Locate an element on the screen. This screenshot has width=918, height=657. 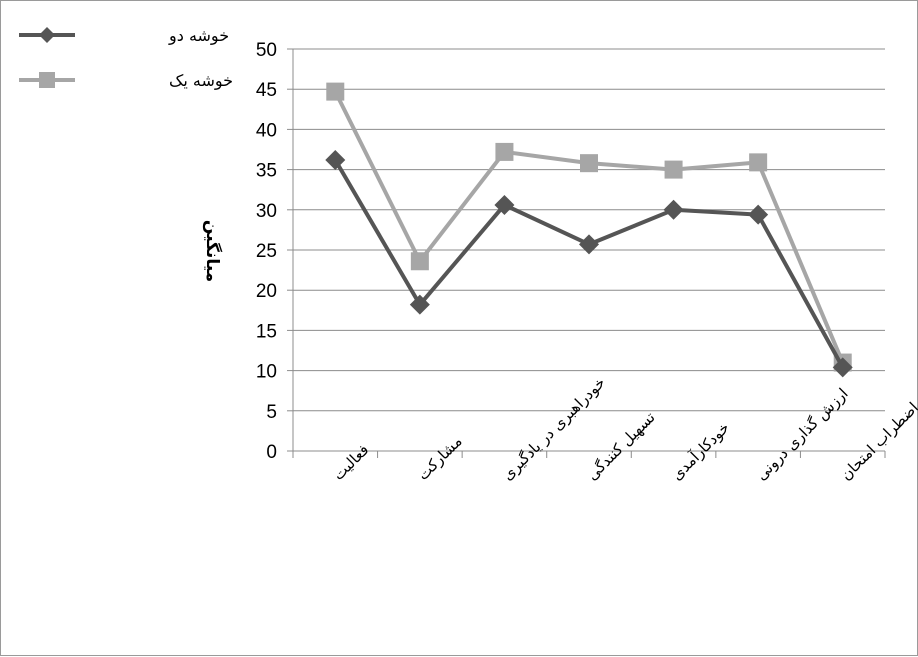
legend-label: خوشه یک is located at coordinates (201, 81).